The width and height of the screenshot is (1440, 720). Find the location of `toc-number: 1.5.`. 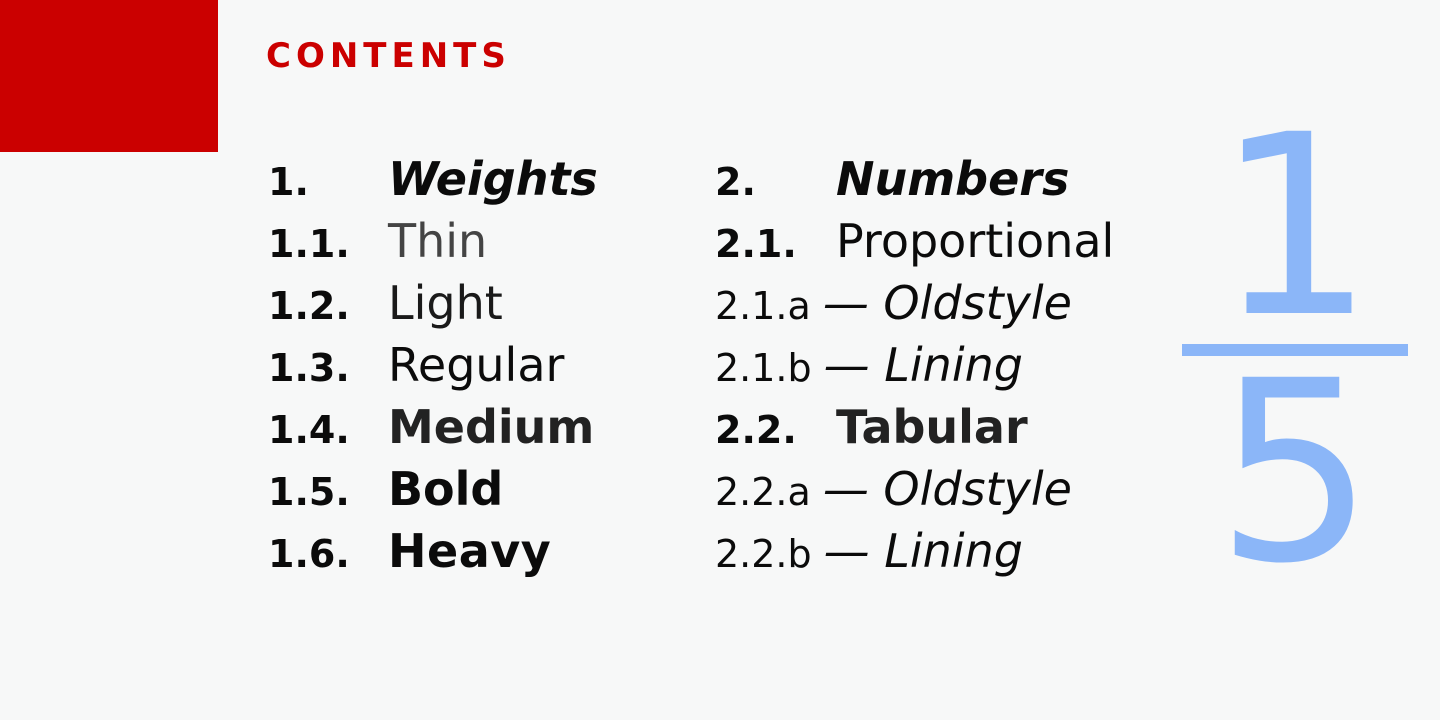

toc-number: 1.5. is located at coordinates (309, 492).